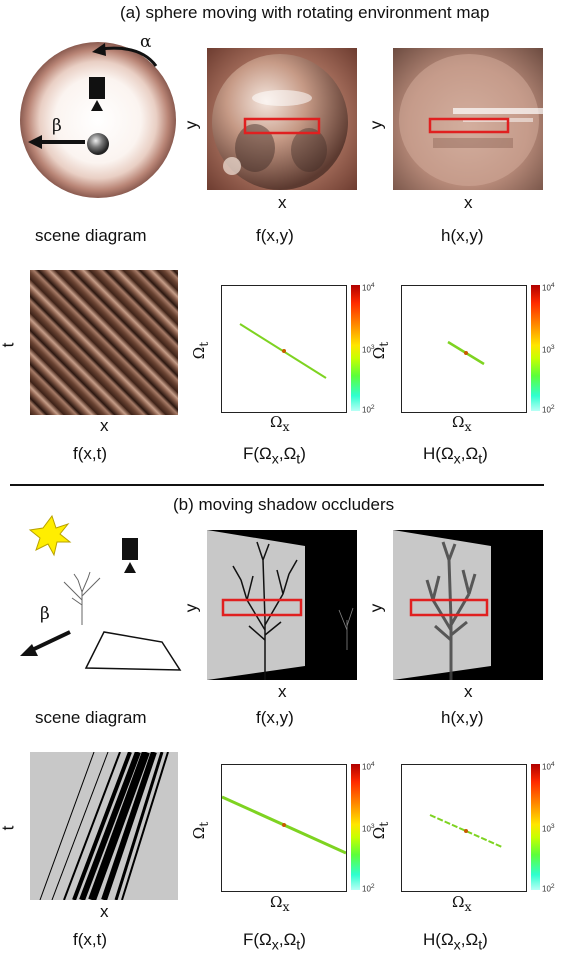  Describe the element at coordinates (277, 485) in the screenshot. I see `section-divider` at that location.